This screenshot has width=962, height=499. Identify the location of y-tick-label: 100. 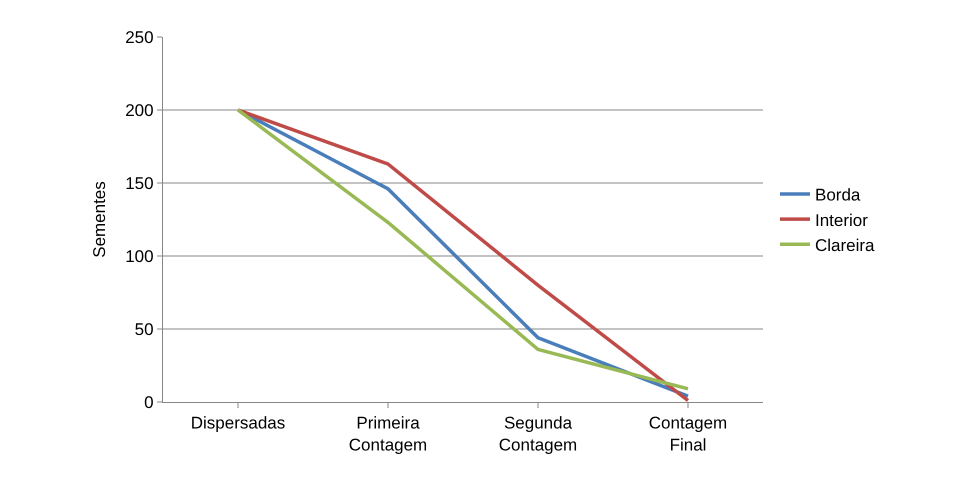
(139, 256).